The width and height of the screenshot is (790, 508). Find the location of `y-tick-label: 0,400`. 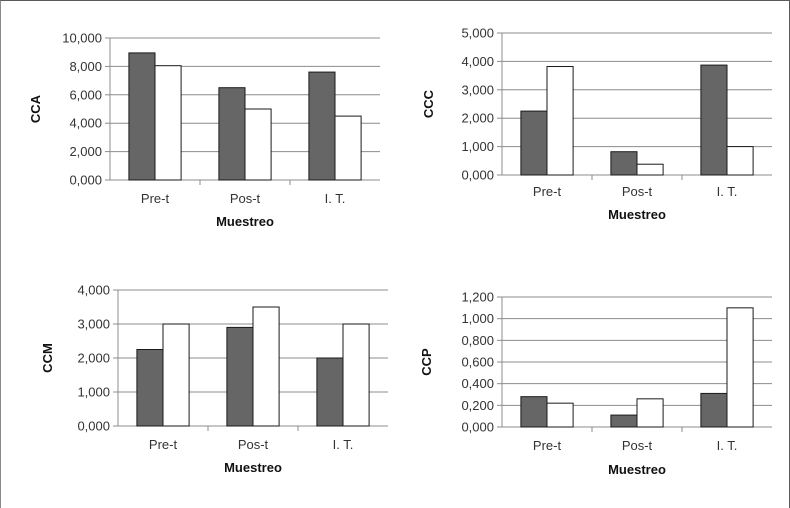

y-tick-label: 0,400 is located at coordinates (477, 383).